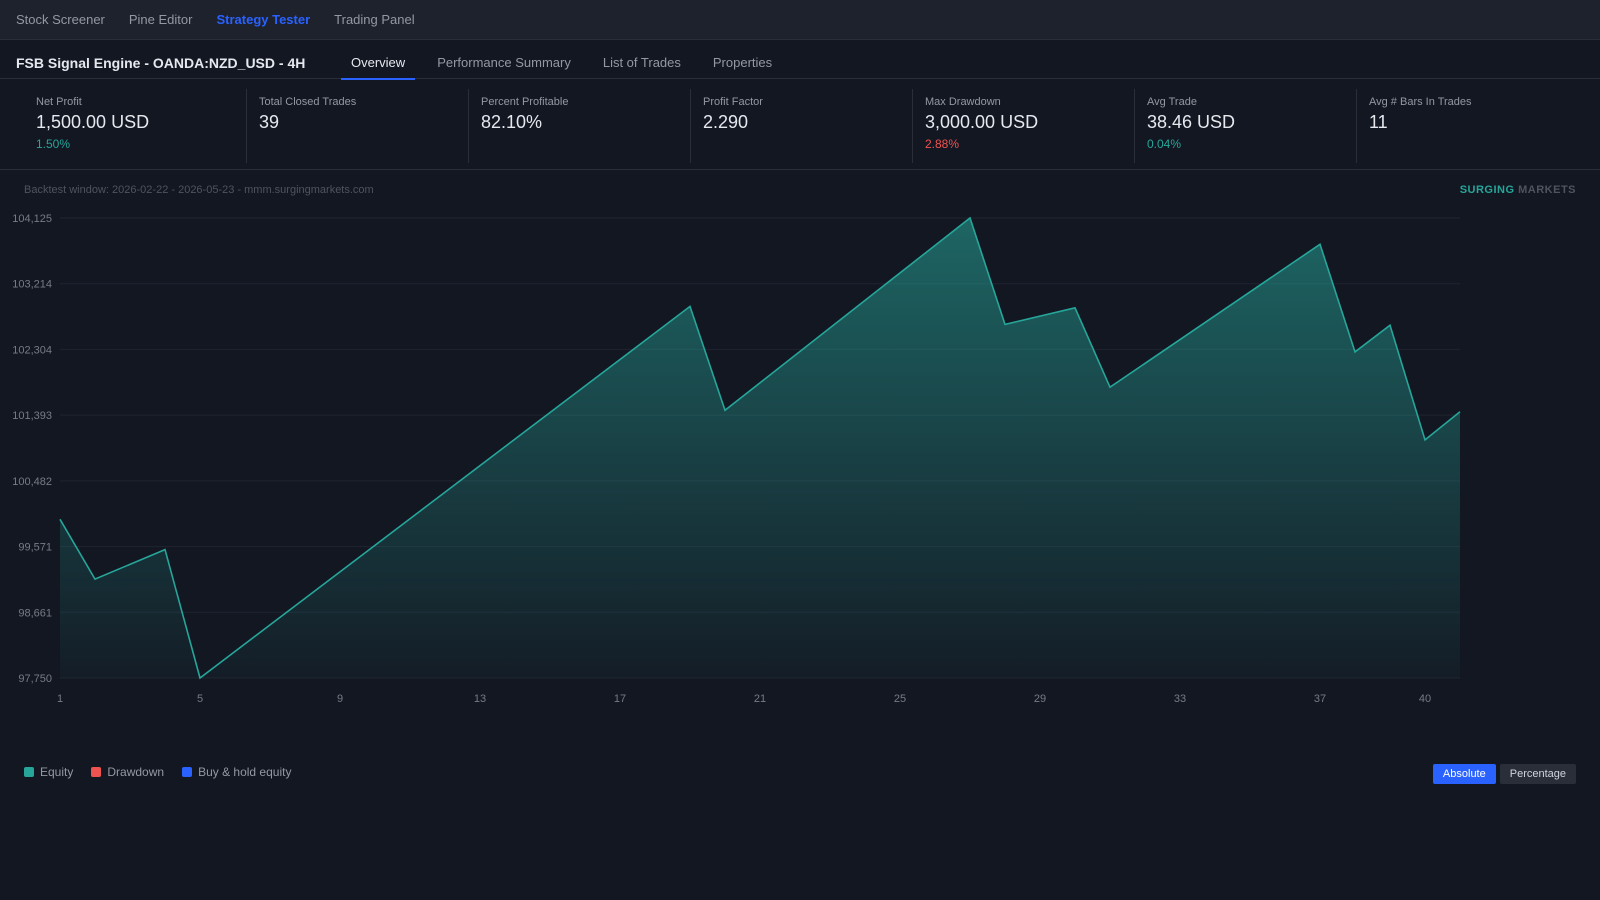 The image size is (1600, 900). Describe the element at coordinates (1467, 126) in the screenshot. I see `metric-avg-bars-in-trades: Avg # Bars In Trades 11` at that location.